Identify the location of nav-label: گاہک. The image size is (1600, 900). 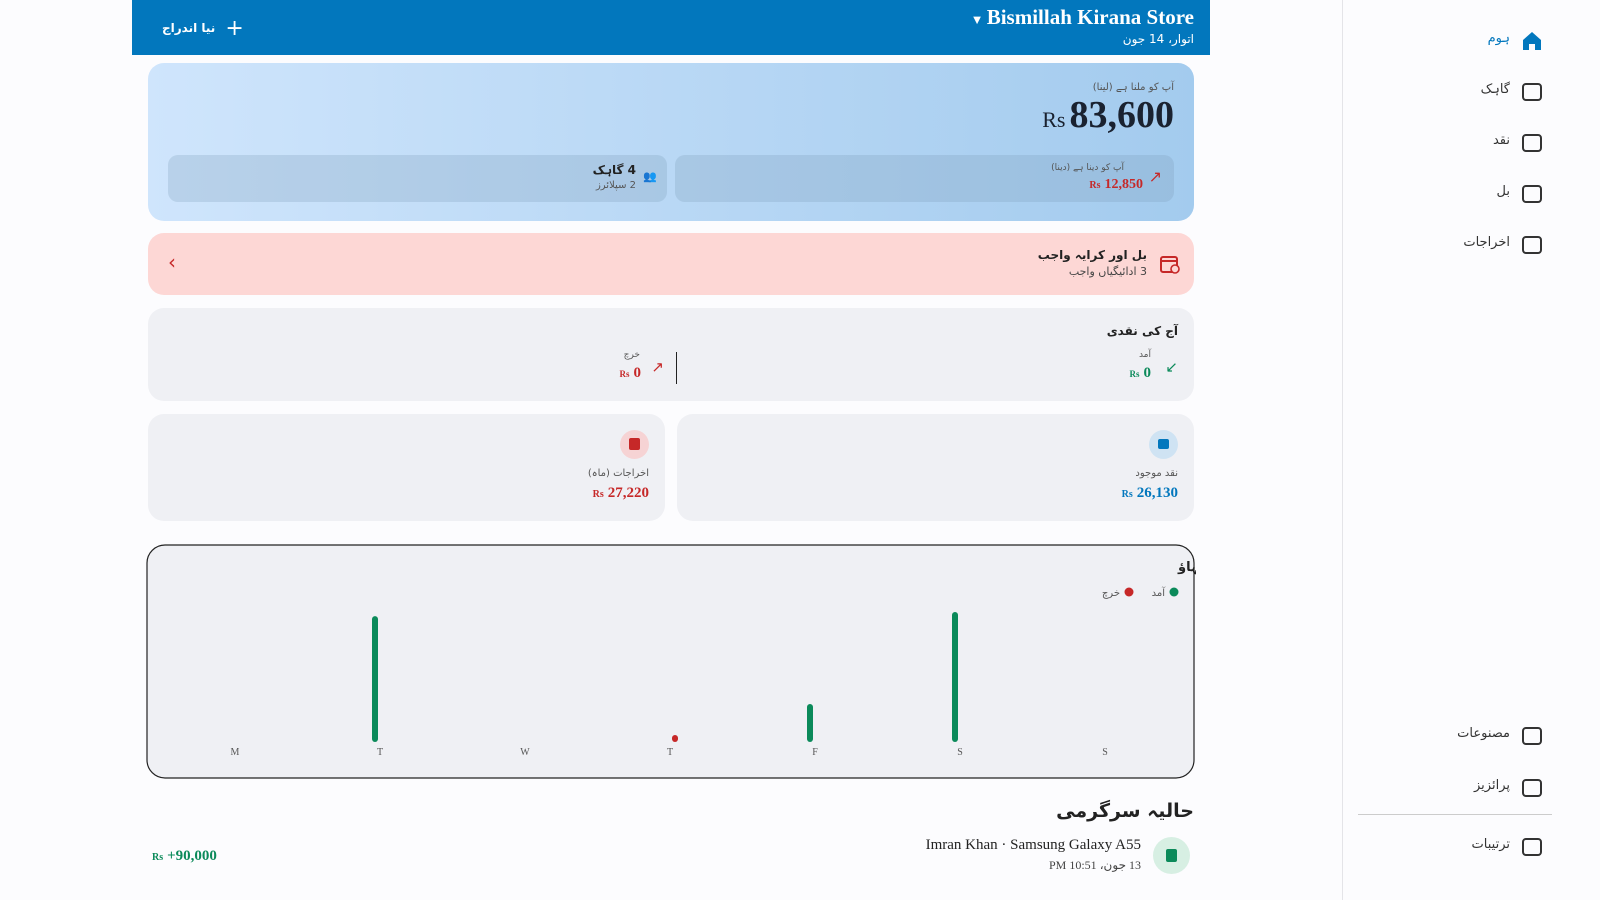
(1495, 89).